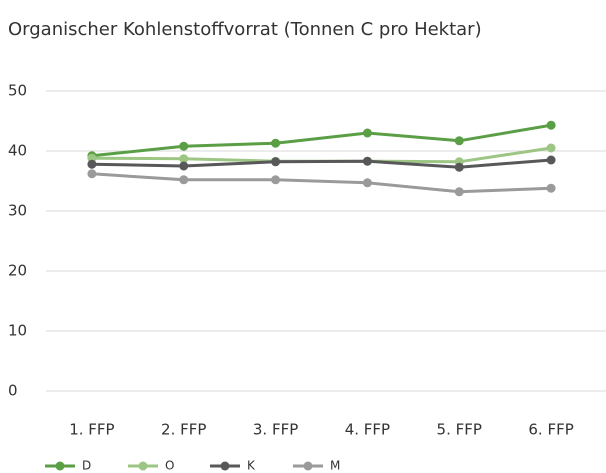 The image size is (606, 473). I want to click on legend-label: O, so click(169, 466).